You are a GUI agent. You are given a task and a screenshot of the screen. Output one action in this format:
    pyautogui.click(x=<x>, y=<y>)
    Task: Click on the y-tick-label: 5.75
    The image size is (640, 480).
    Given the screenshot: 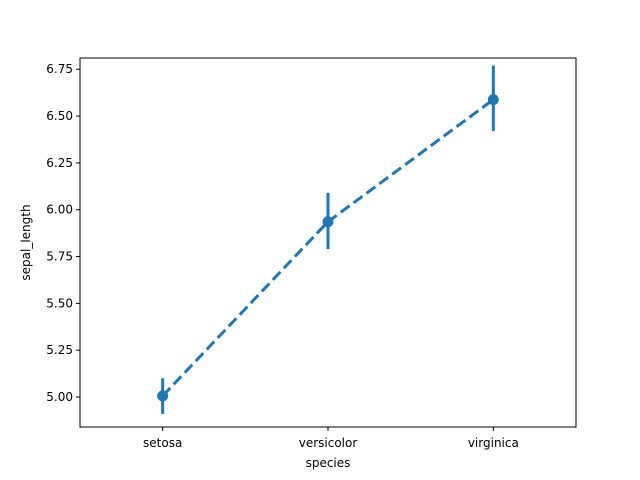 What is the action you would take?
    pyautogui.click(x=59, y=257)
    